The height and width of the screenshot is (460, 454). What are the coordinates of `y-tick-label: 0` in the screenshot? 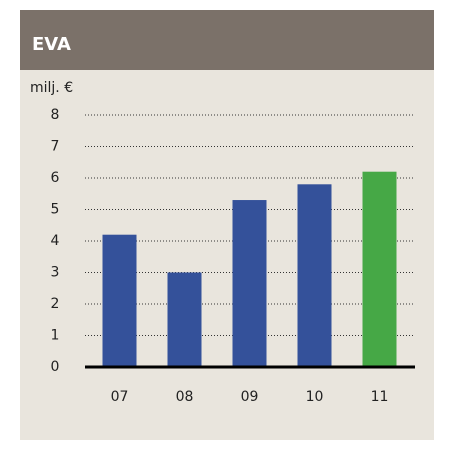 It's located at (55, 367).